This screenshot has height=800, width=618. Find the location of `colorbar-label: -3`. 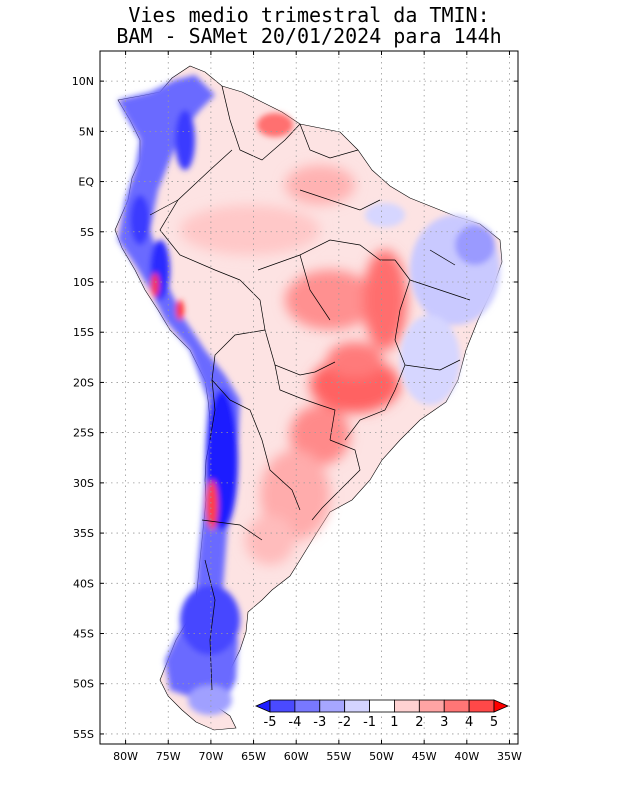

colorbar-label: -3 is located at coordinates (319, 722).